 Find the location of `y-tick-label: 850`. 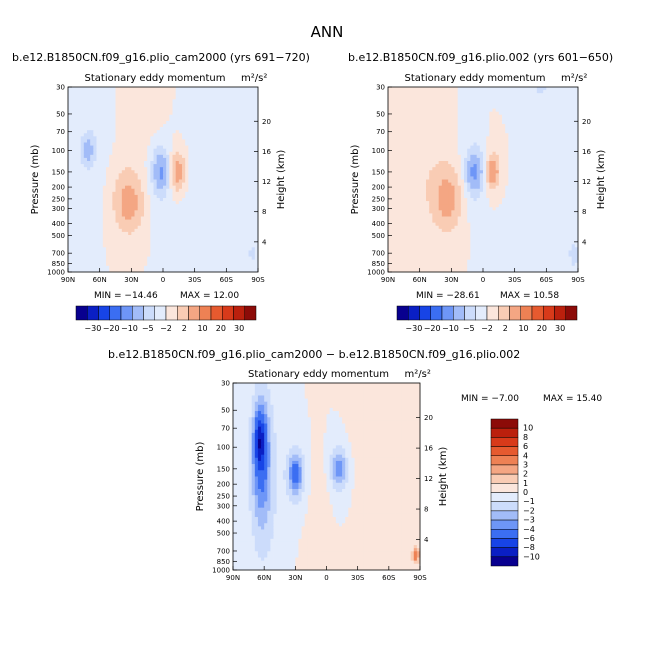

y-tick-label: 850 is located at coordinates (58, 264).